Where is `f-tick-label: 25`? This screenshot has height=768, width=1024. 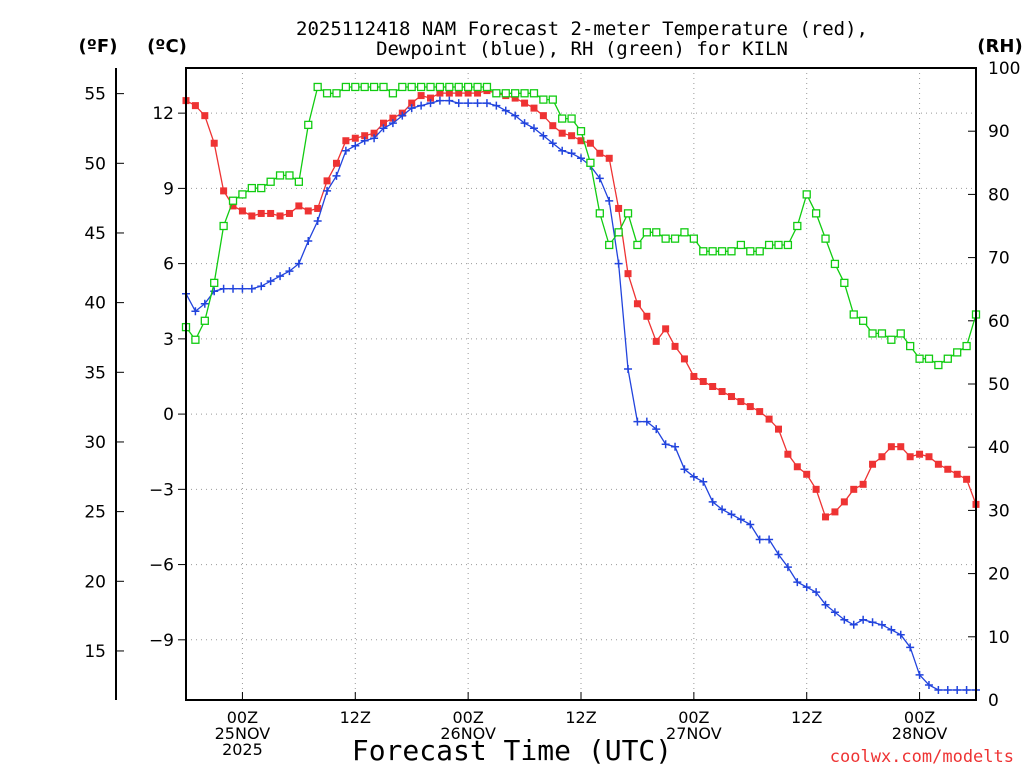
f-tick-label: 25 is located at coordinates (95, 513).